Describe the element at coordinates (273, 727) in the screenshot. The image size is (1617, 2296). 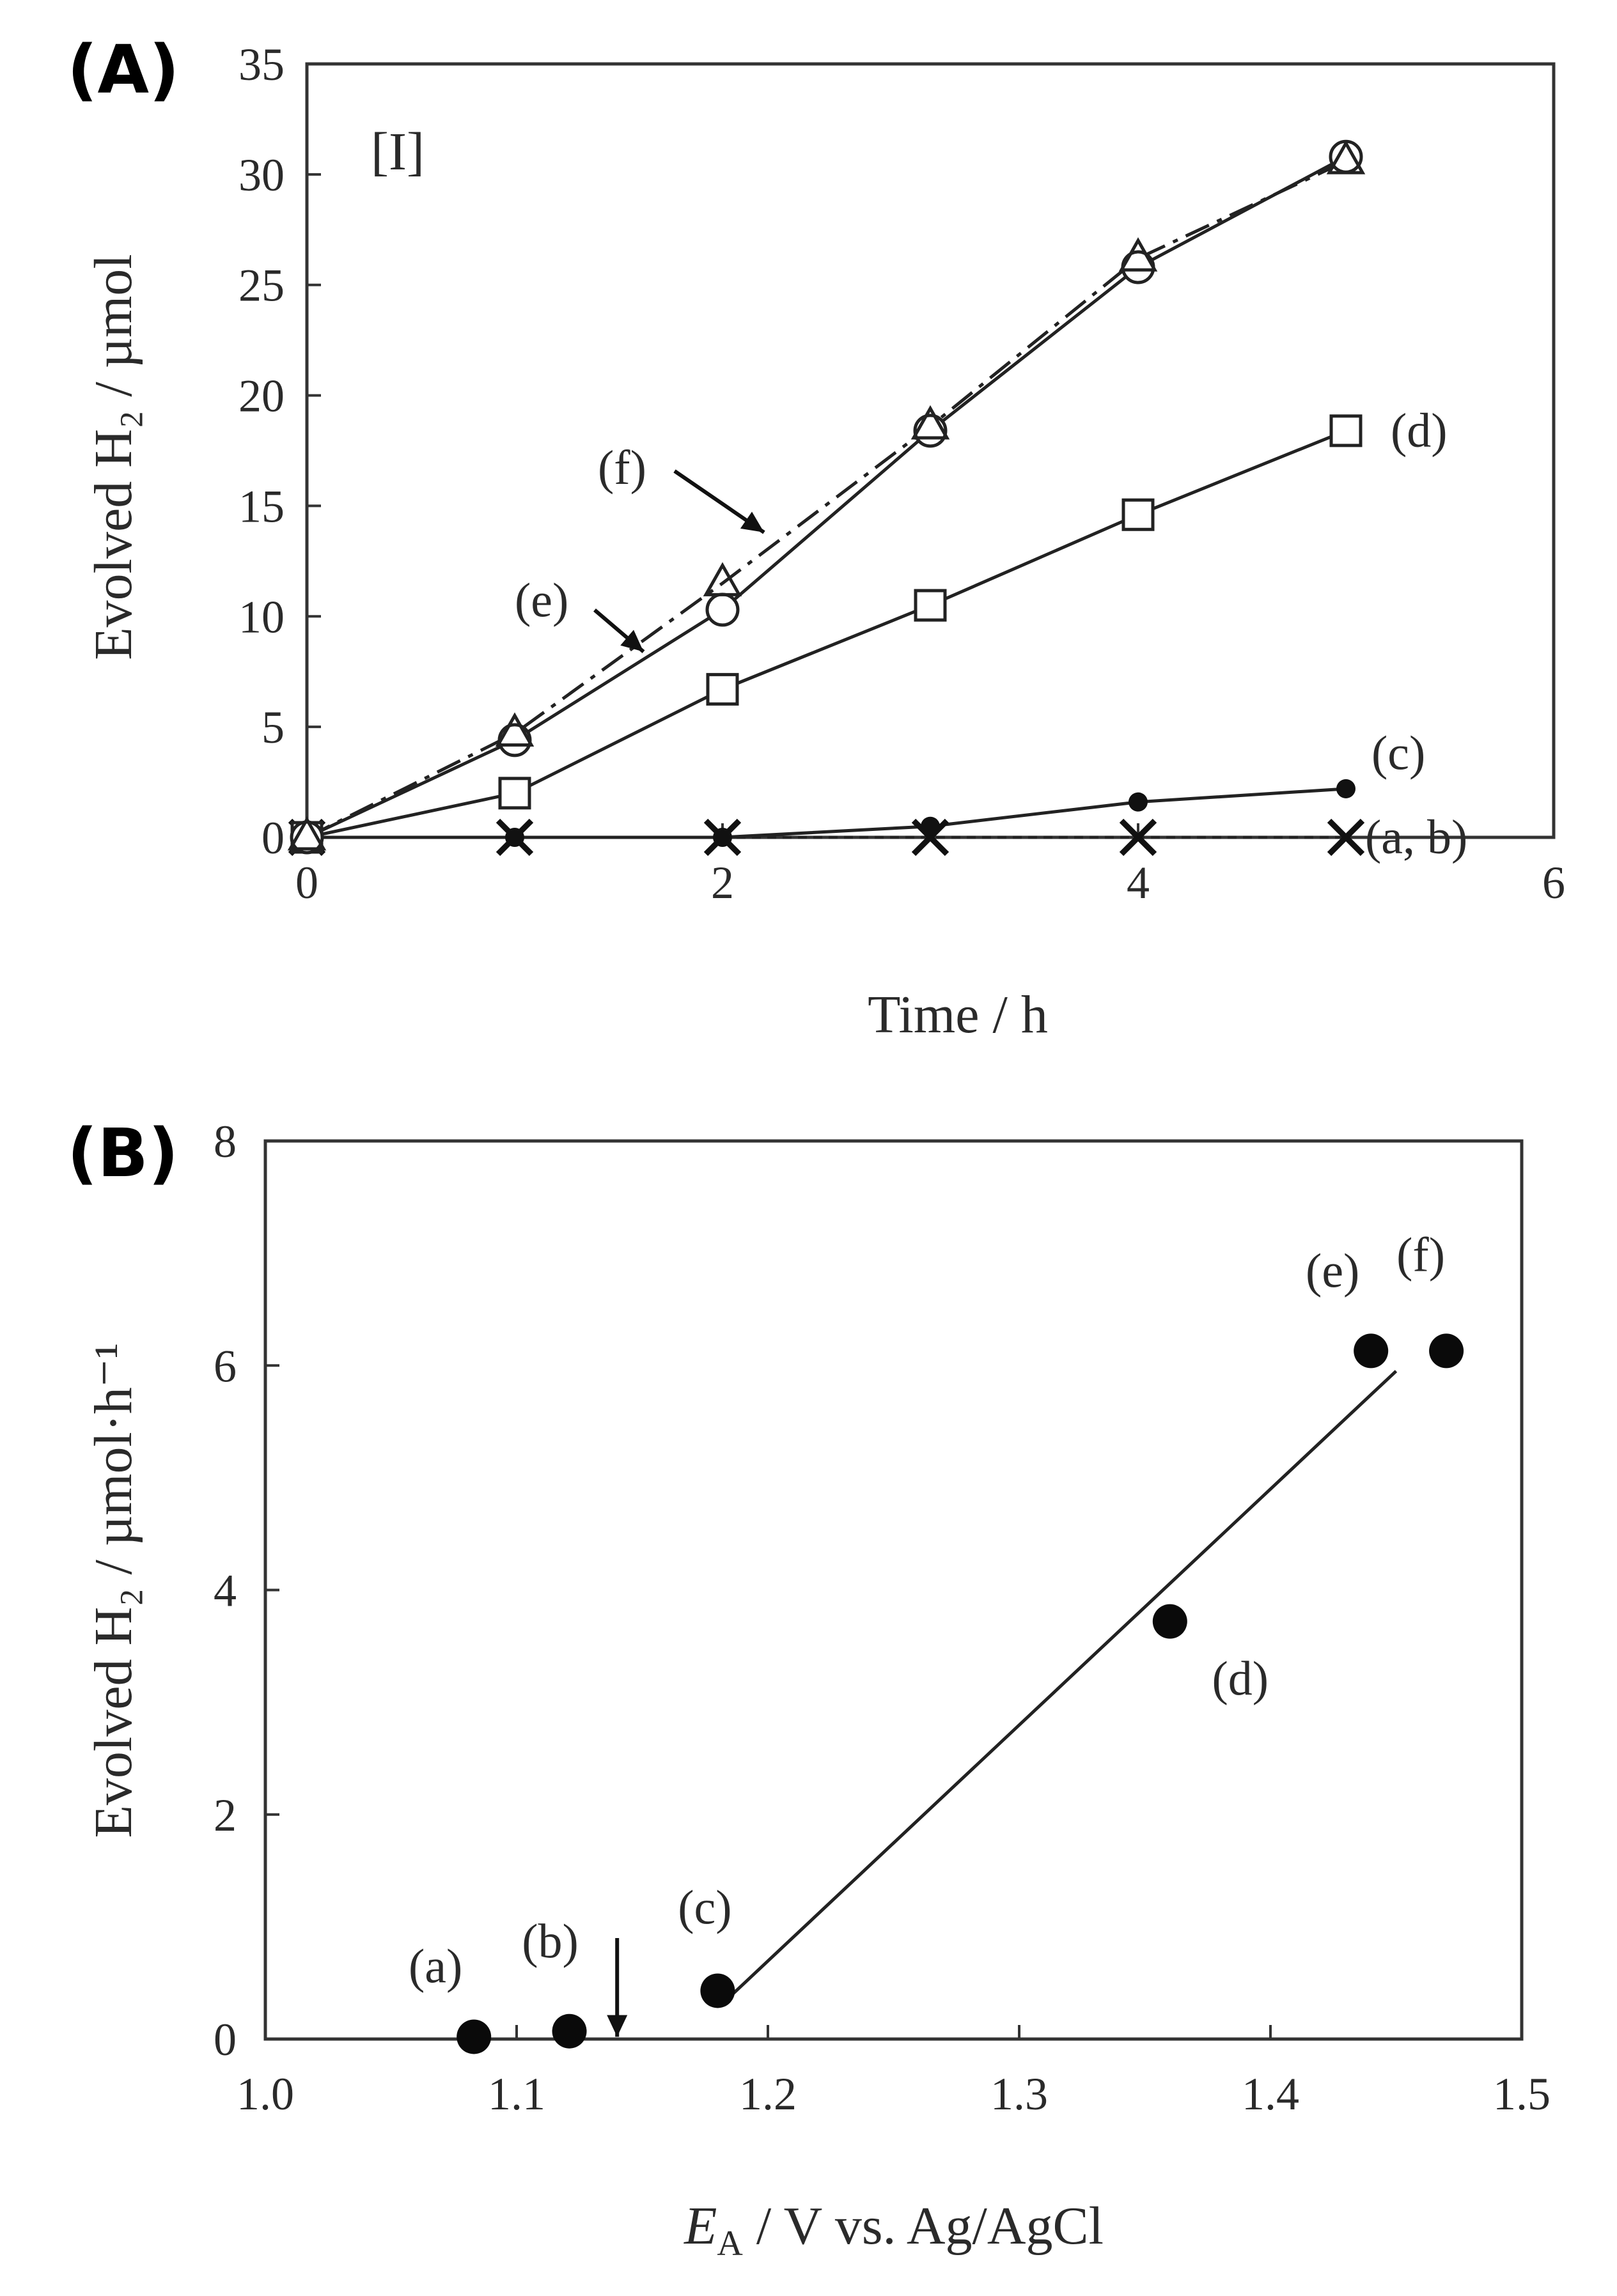
I see `panel-a-y-tick-label: 5` at that location.